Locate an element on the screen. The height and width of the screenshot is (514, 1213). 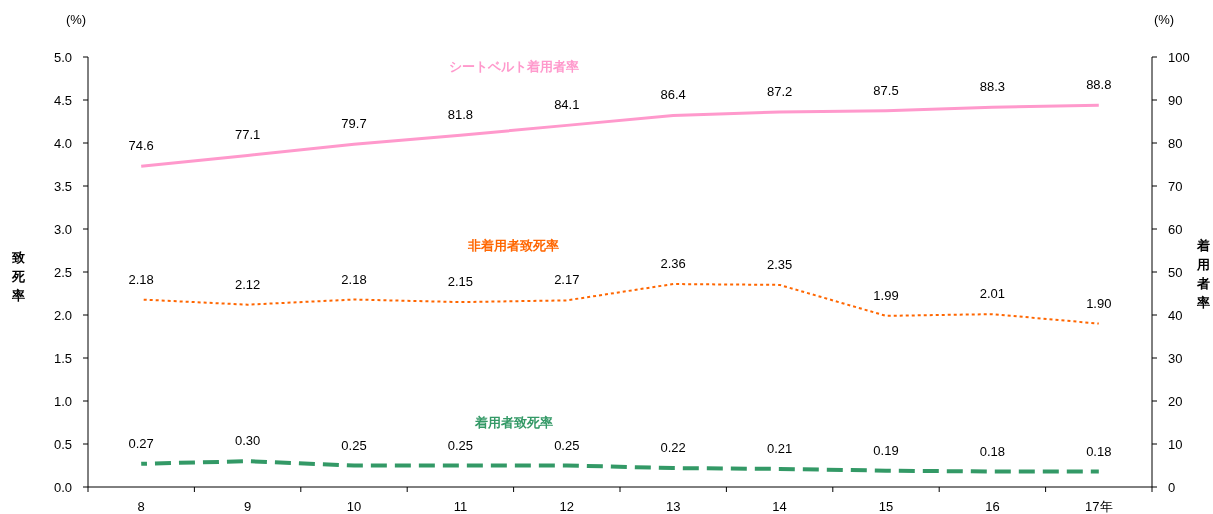
y-tick-label: 4.5 is located at coordinates (62, 100).